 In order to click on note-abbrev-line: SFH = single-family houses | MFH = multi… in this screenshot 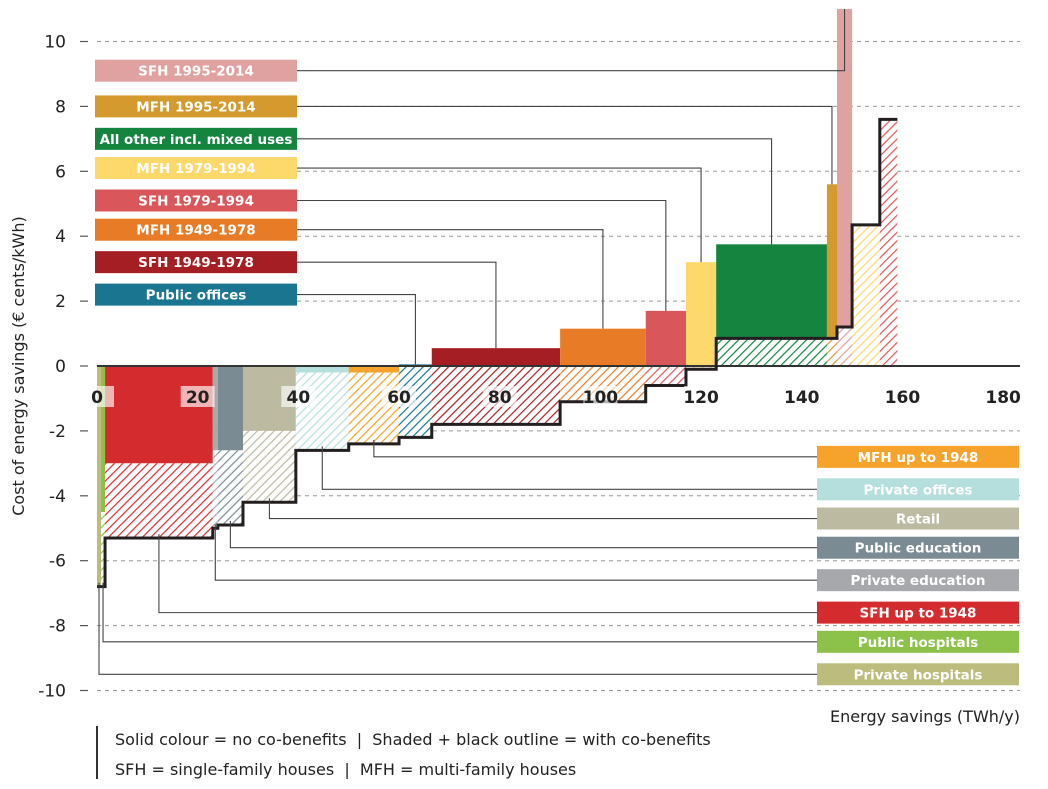, I will do `click(345, 769)`.